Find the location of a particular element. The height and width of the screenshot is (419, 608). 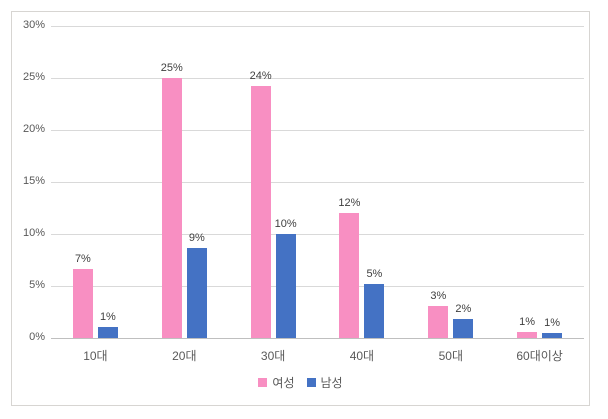

bar-series0-cat5 is located at coordinates (527, 335).